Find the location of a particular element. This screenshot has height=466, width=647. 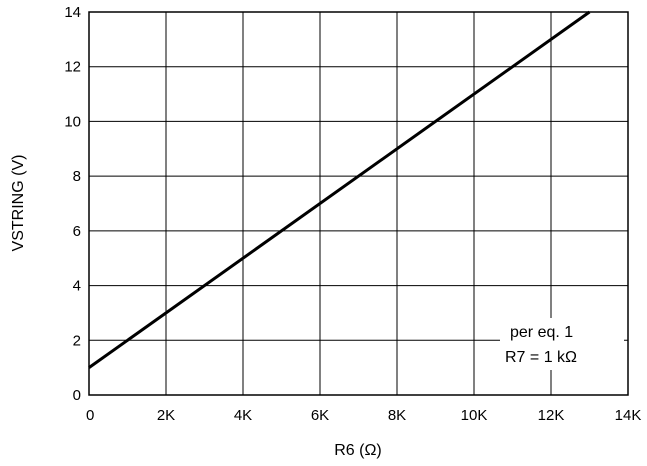

y-tick-label: 8 is located at coordinates (77, 176).